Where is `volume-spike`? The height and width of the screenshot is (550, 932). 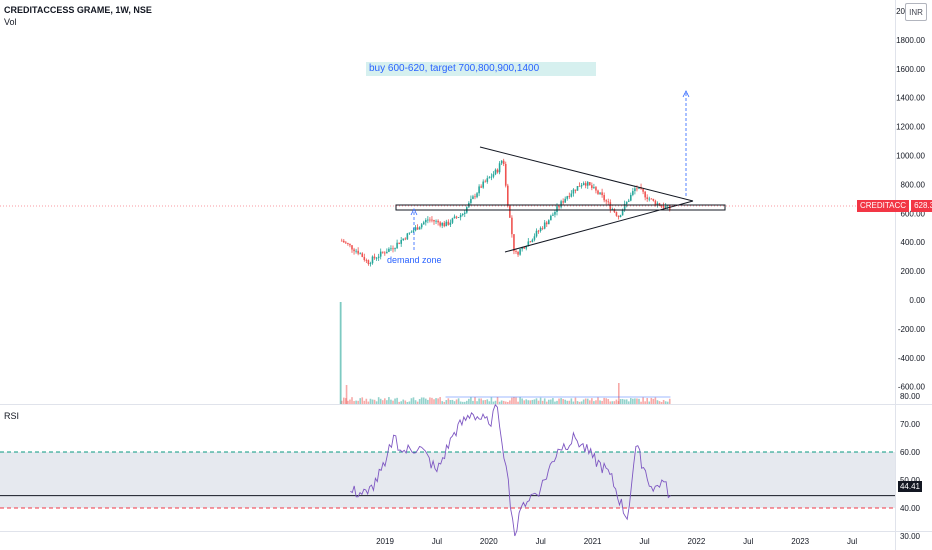 volume-spike is located at coordinates (340, 353).